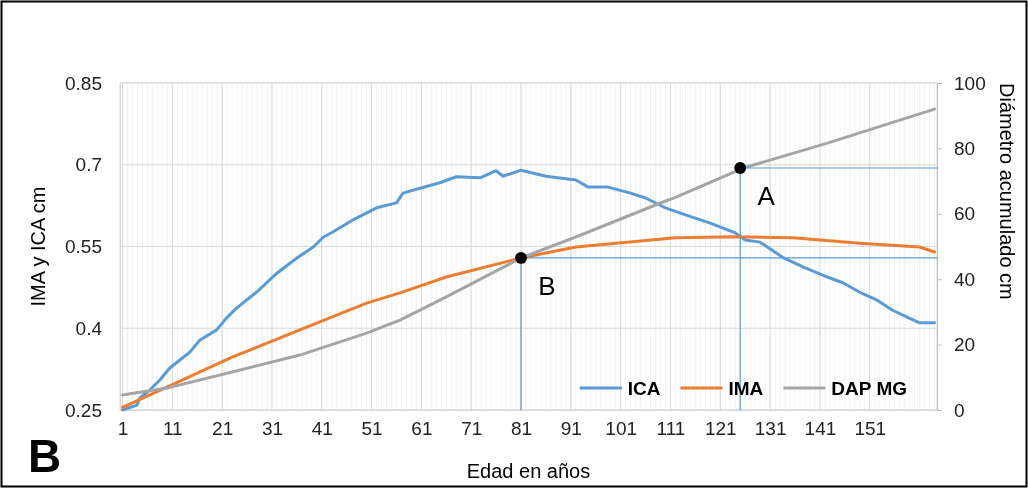 The image size is (1028, 488). What do you see at coordinates (870, 429) in the screenshot?
I see `x-tick-label: 151` at bounding box center [870, 429].